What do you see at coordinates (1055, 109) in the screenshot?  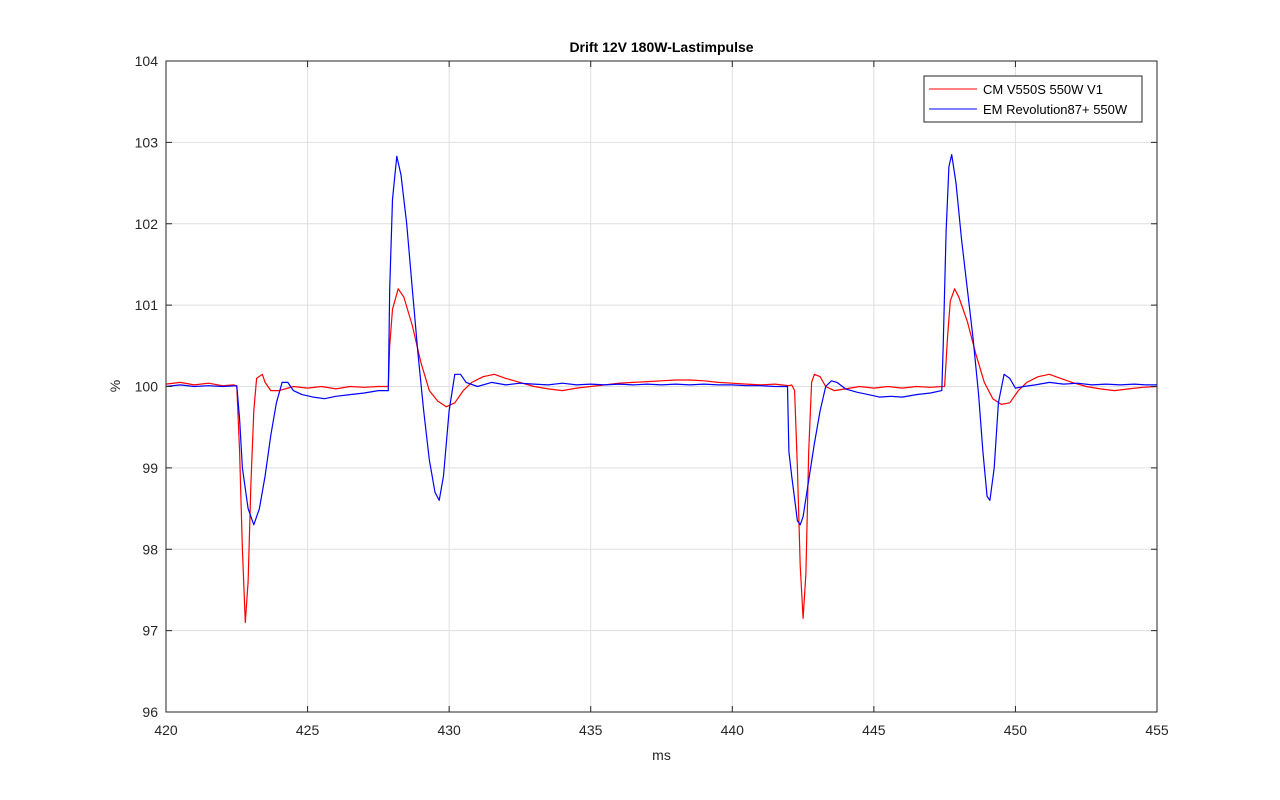 I see `legend-entry-em: EM Revolution87+ 550W` at bounding box center [1055, 109].